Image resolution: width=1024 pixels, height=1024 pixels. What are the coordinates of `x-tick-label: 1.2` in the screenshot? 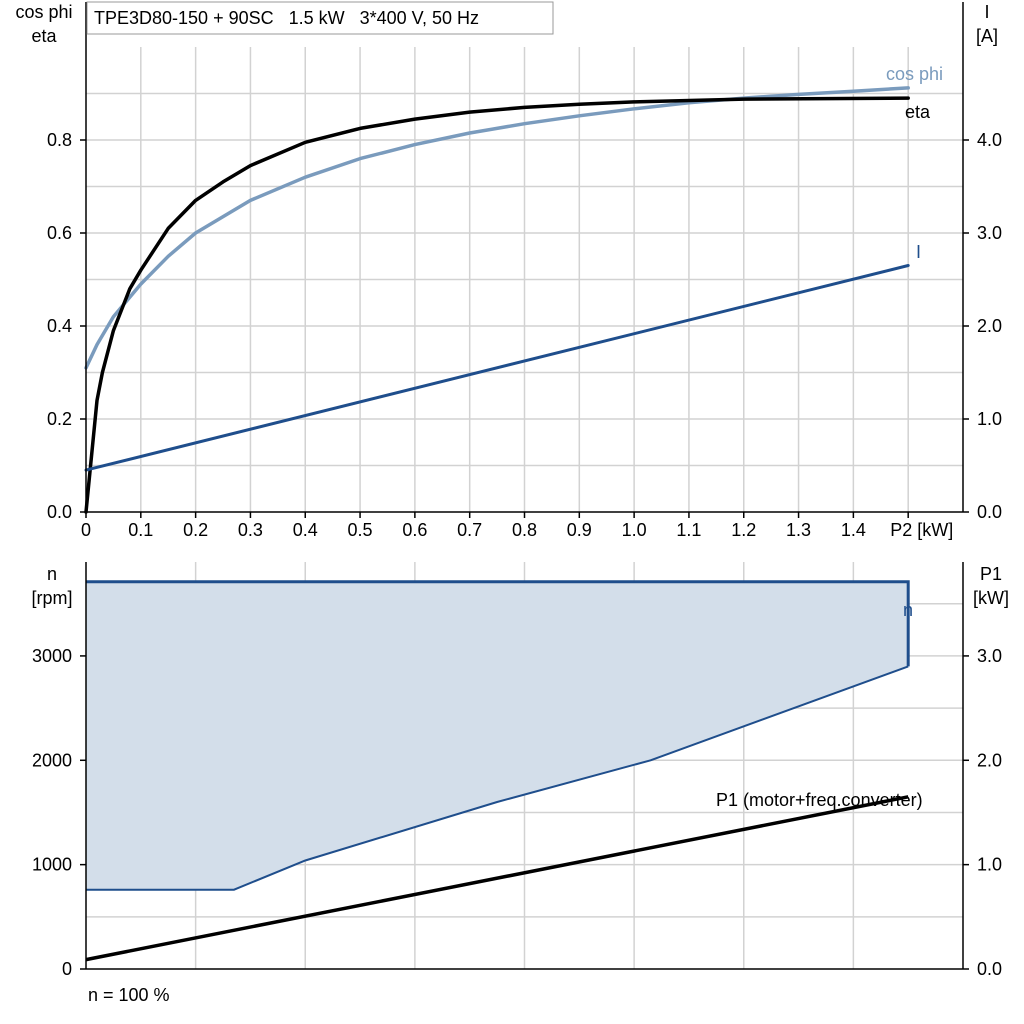 It's located at (743, 530).